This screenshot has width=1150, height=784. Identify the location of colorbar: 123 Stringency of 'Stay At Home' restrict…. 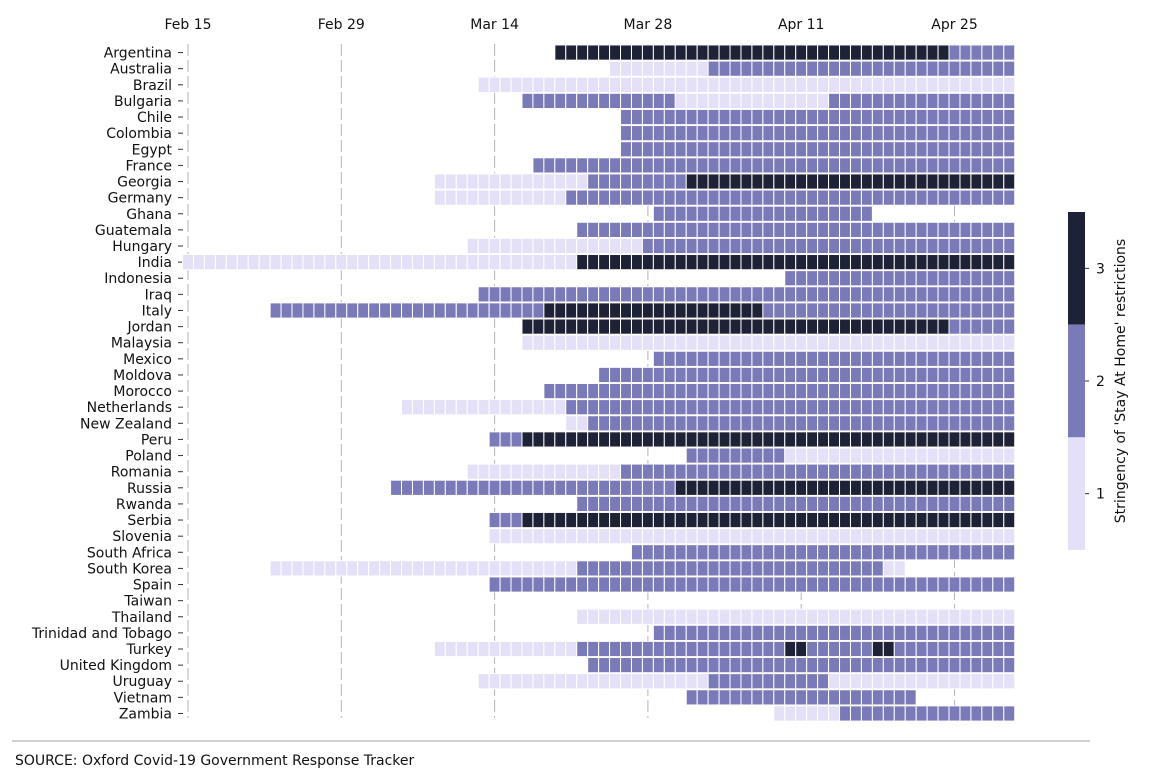
(1098, 381).